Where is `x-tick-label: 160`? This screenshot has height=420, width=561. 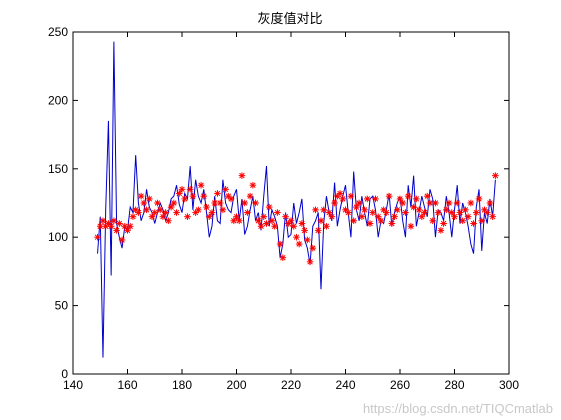 x-tick-label: 160 is located at coordinates (127, 385).